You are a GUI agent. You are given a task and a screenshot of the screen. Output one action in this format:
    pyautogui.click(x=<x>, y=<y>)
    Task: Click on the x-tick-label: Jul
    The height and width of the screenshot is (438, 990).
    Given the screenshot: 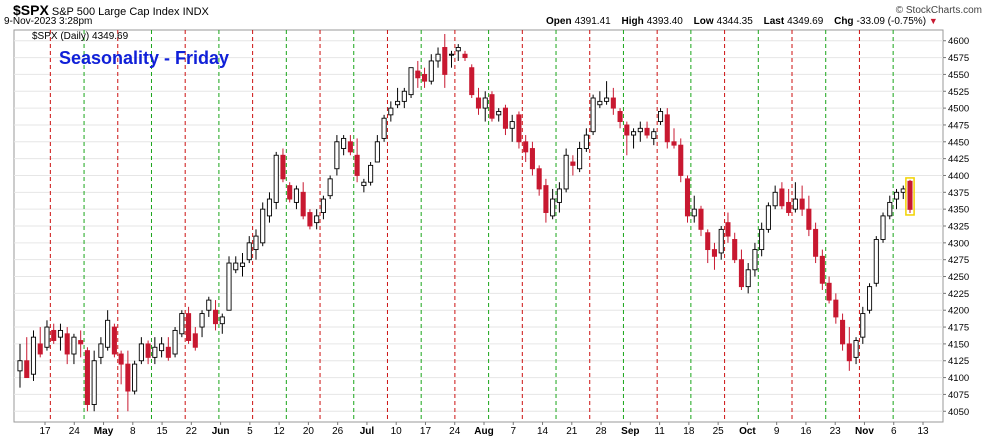 What is the action you would take?
    pyautogui.click(x=367, y=431)
    